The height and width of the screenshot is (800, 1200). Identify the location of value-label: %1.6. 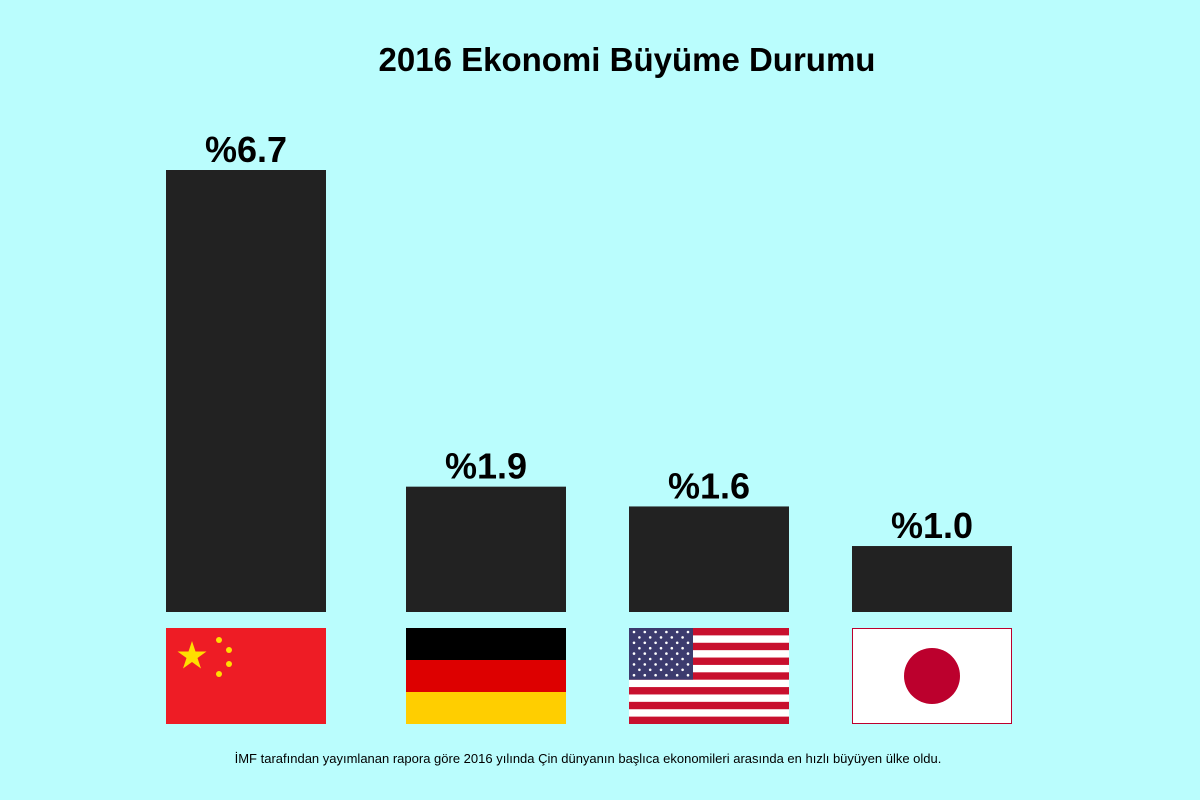
(709, 485).